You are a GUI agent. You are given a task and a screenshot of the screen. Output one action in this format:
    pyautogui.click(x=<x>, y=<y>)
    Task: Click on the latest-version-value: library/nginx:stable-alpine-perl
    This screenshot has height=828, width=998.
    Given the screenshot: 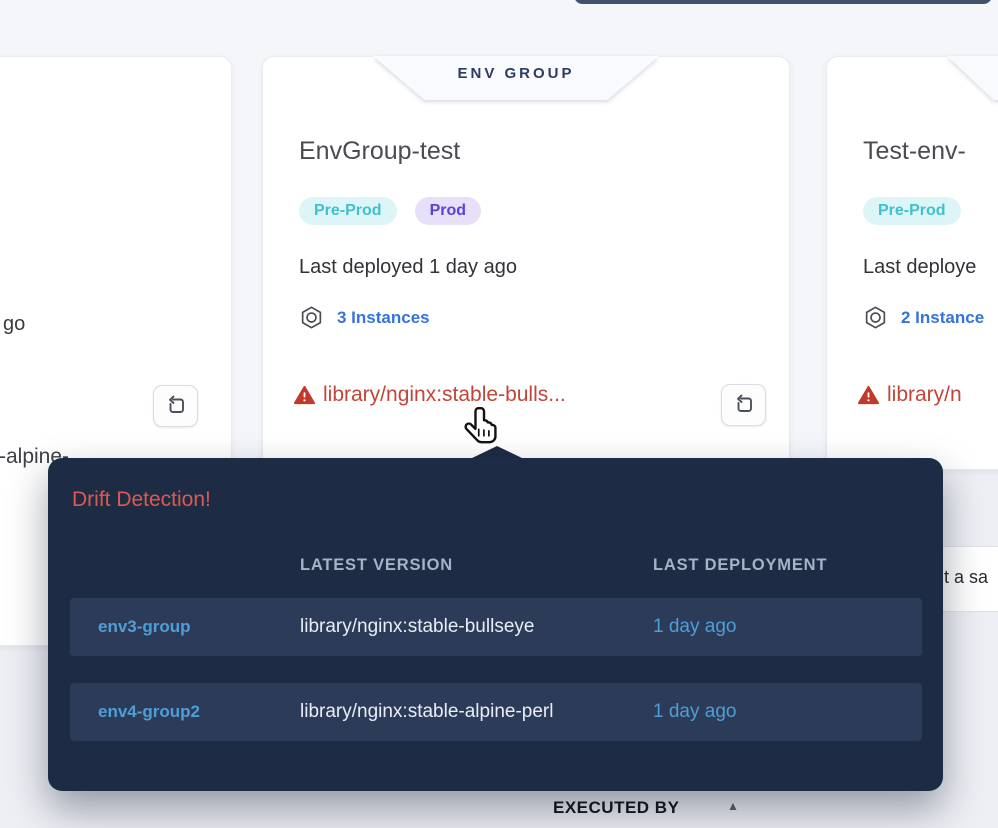 What is the action you would take?
    pyautogui.click(x=427, y=711)
    